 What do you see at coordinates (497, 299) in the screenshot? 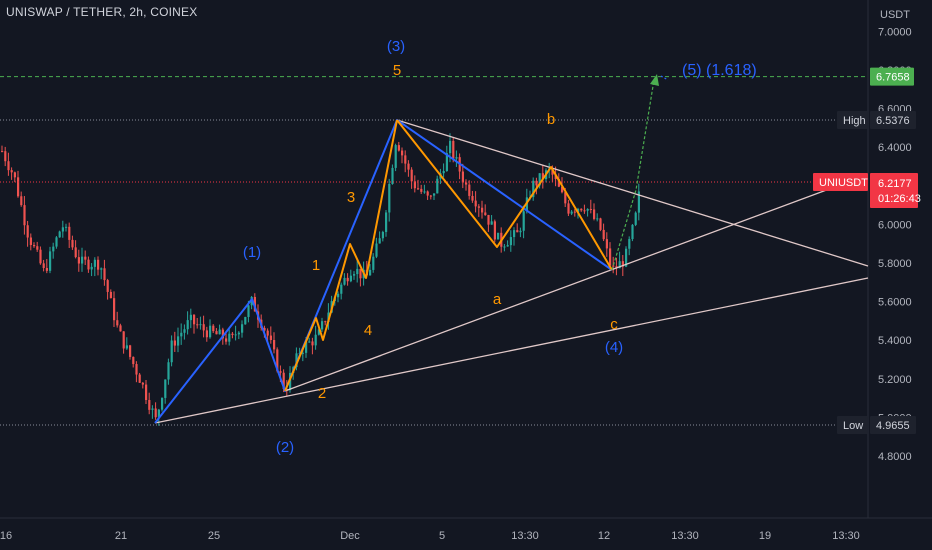
I see `abc-label-a: a` at bounding box center [497, 299].